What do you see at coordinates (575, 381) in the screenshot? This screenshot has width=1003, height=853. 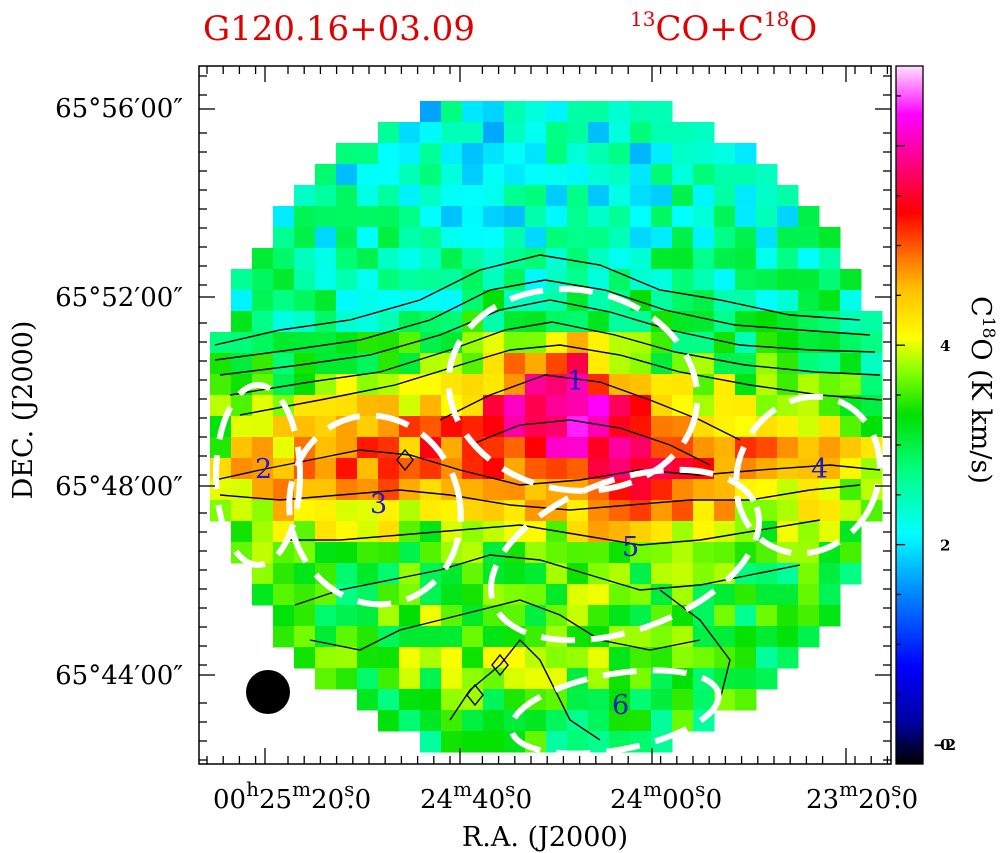 I see `clump-label-1: 1` at bounding box center [575, 381].